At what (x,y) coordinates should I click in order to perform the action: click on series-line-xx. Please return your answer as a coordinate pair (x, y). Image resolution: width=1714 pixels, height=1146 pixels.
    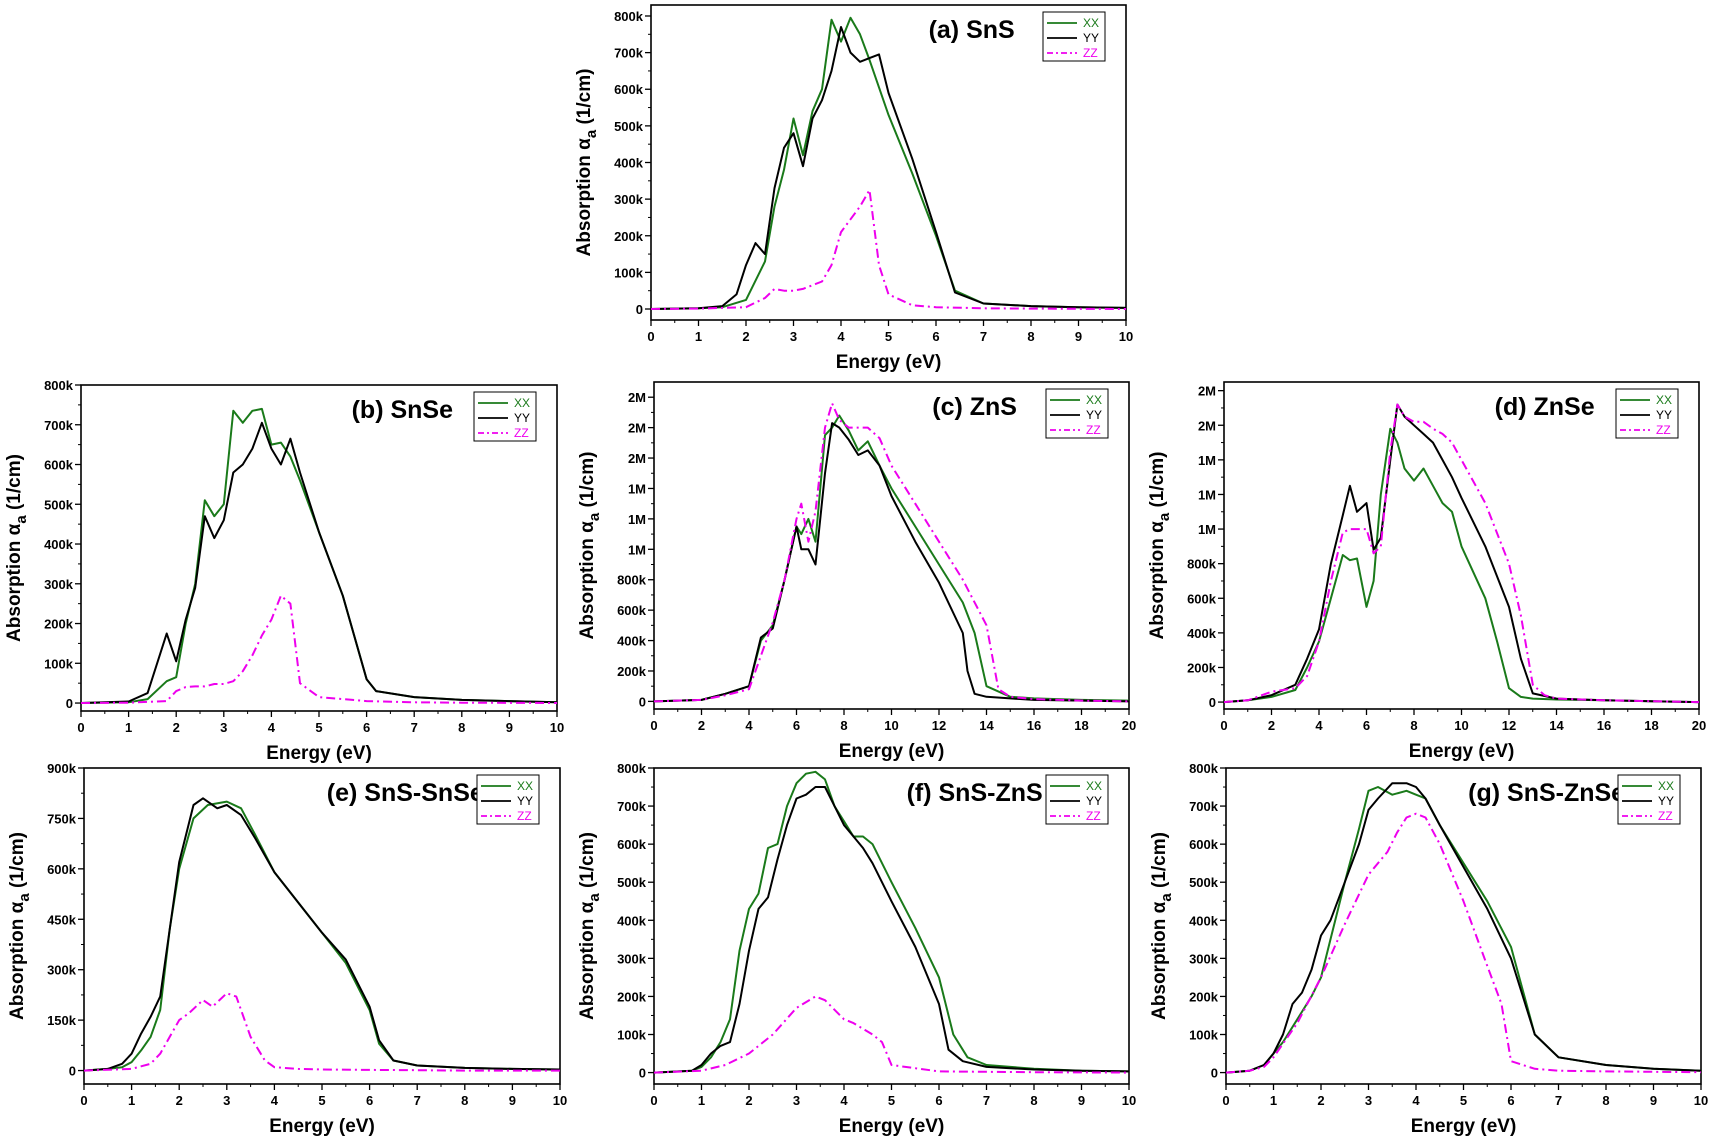
    Looking at the image, I should click on (888, 163).